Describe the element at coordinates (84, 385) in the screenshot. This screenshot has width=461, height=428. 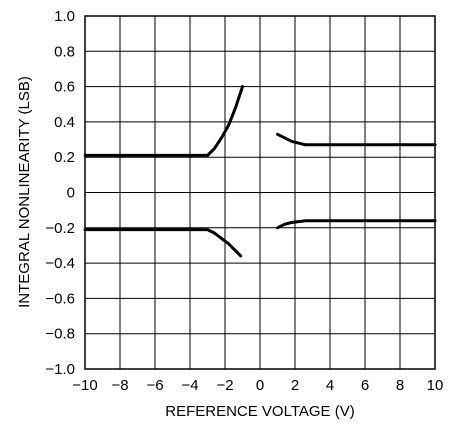
I see `x-tick-label: −10` at that location.